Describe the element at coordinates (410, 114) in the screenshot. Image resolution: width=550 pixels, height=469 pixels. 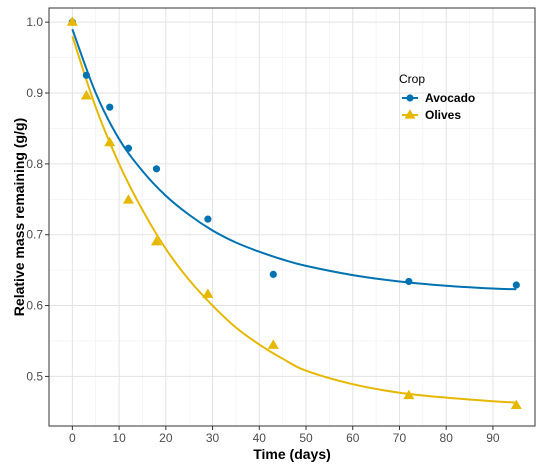
I see `legend-key-olives` at that location.